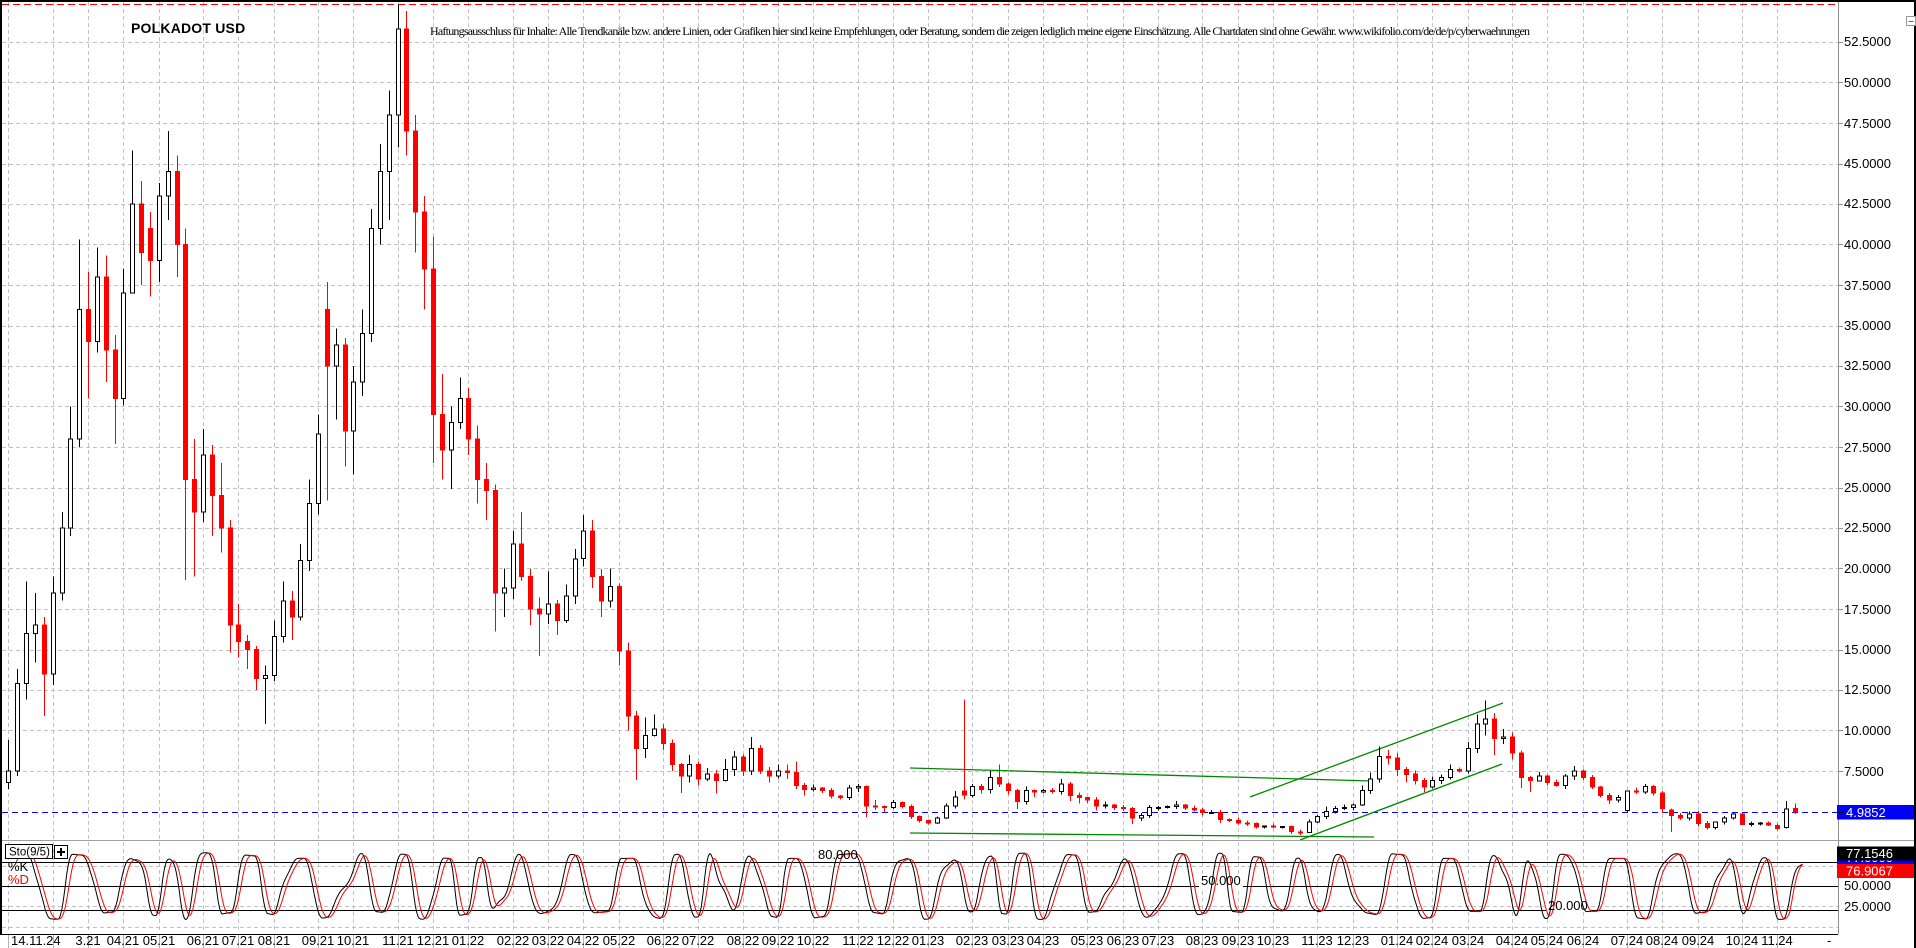 The width and height of the screenshot is (1916, 948). What do you see at coordinates (123, 940) in the screenshot?
I see `svg-text: 04.21` at bounding box center [123, 940].